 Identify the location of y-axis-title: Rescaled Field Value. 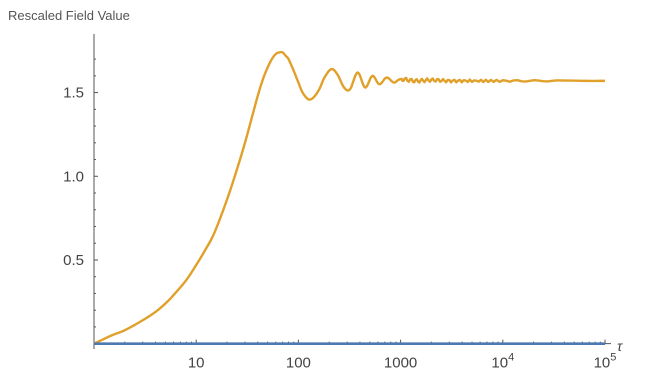
(69, 15).